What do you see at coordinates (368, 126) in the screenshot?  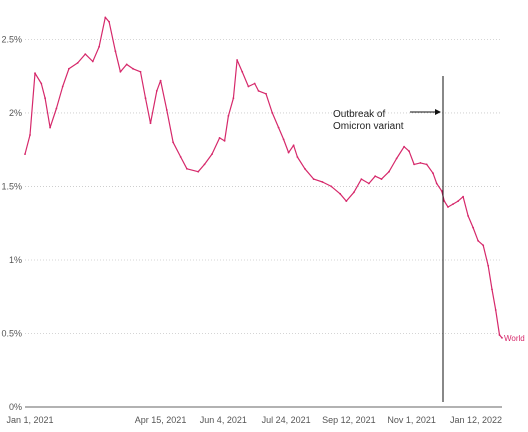 I see `annotation-label: Omicron variant` at bounding box center [368, 126].